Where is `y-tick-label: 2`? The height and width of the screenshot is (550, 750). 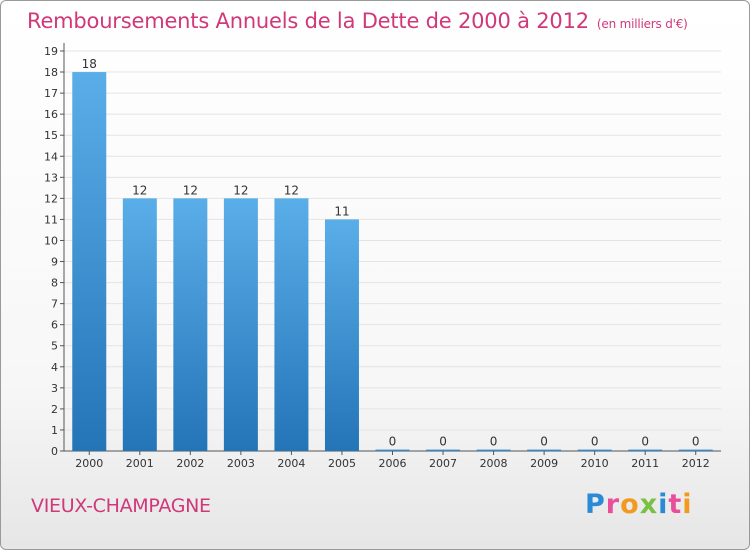 y-tick-label: 2 is located at coordinates (54, 409).